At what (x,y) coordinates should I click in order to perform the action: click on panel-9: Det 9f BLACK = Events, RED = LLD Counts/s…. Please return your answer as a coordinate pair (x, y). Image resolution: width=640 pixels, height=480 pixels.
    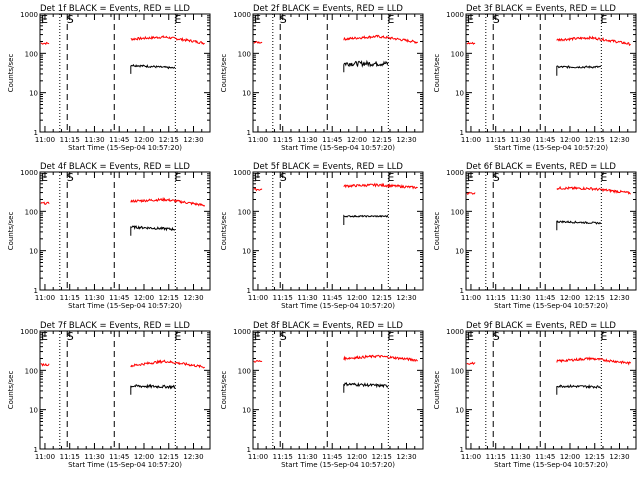
    Looking at the image, I should click on (535, 395).